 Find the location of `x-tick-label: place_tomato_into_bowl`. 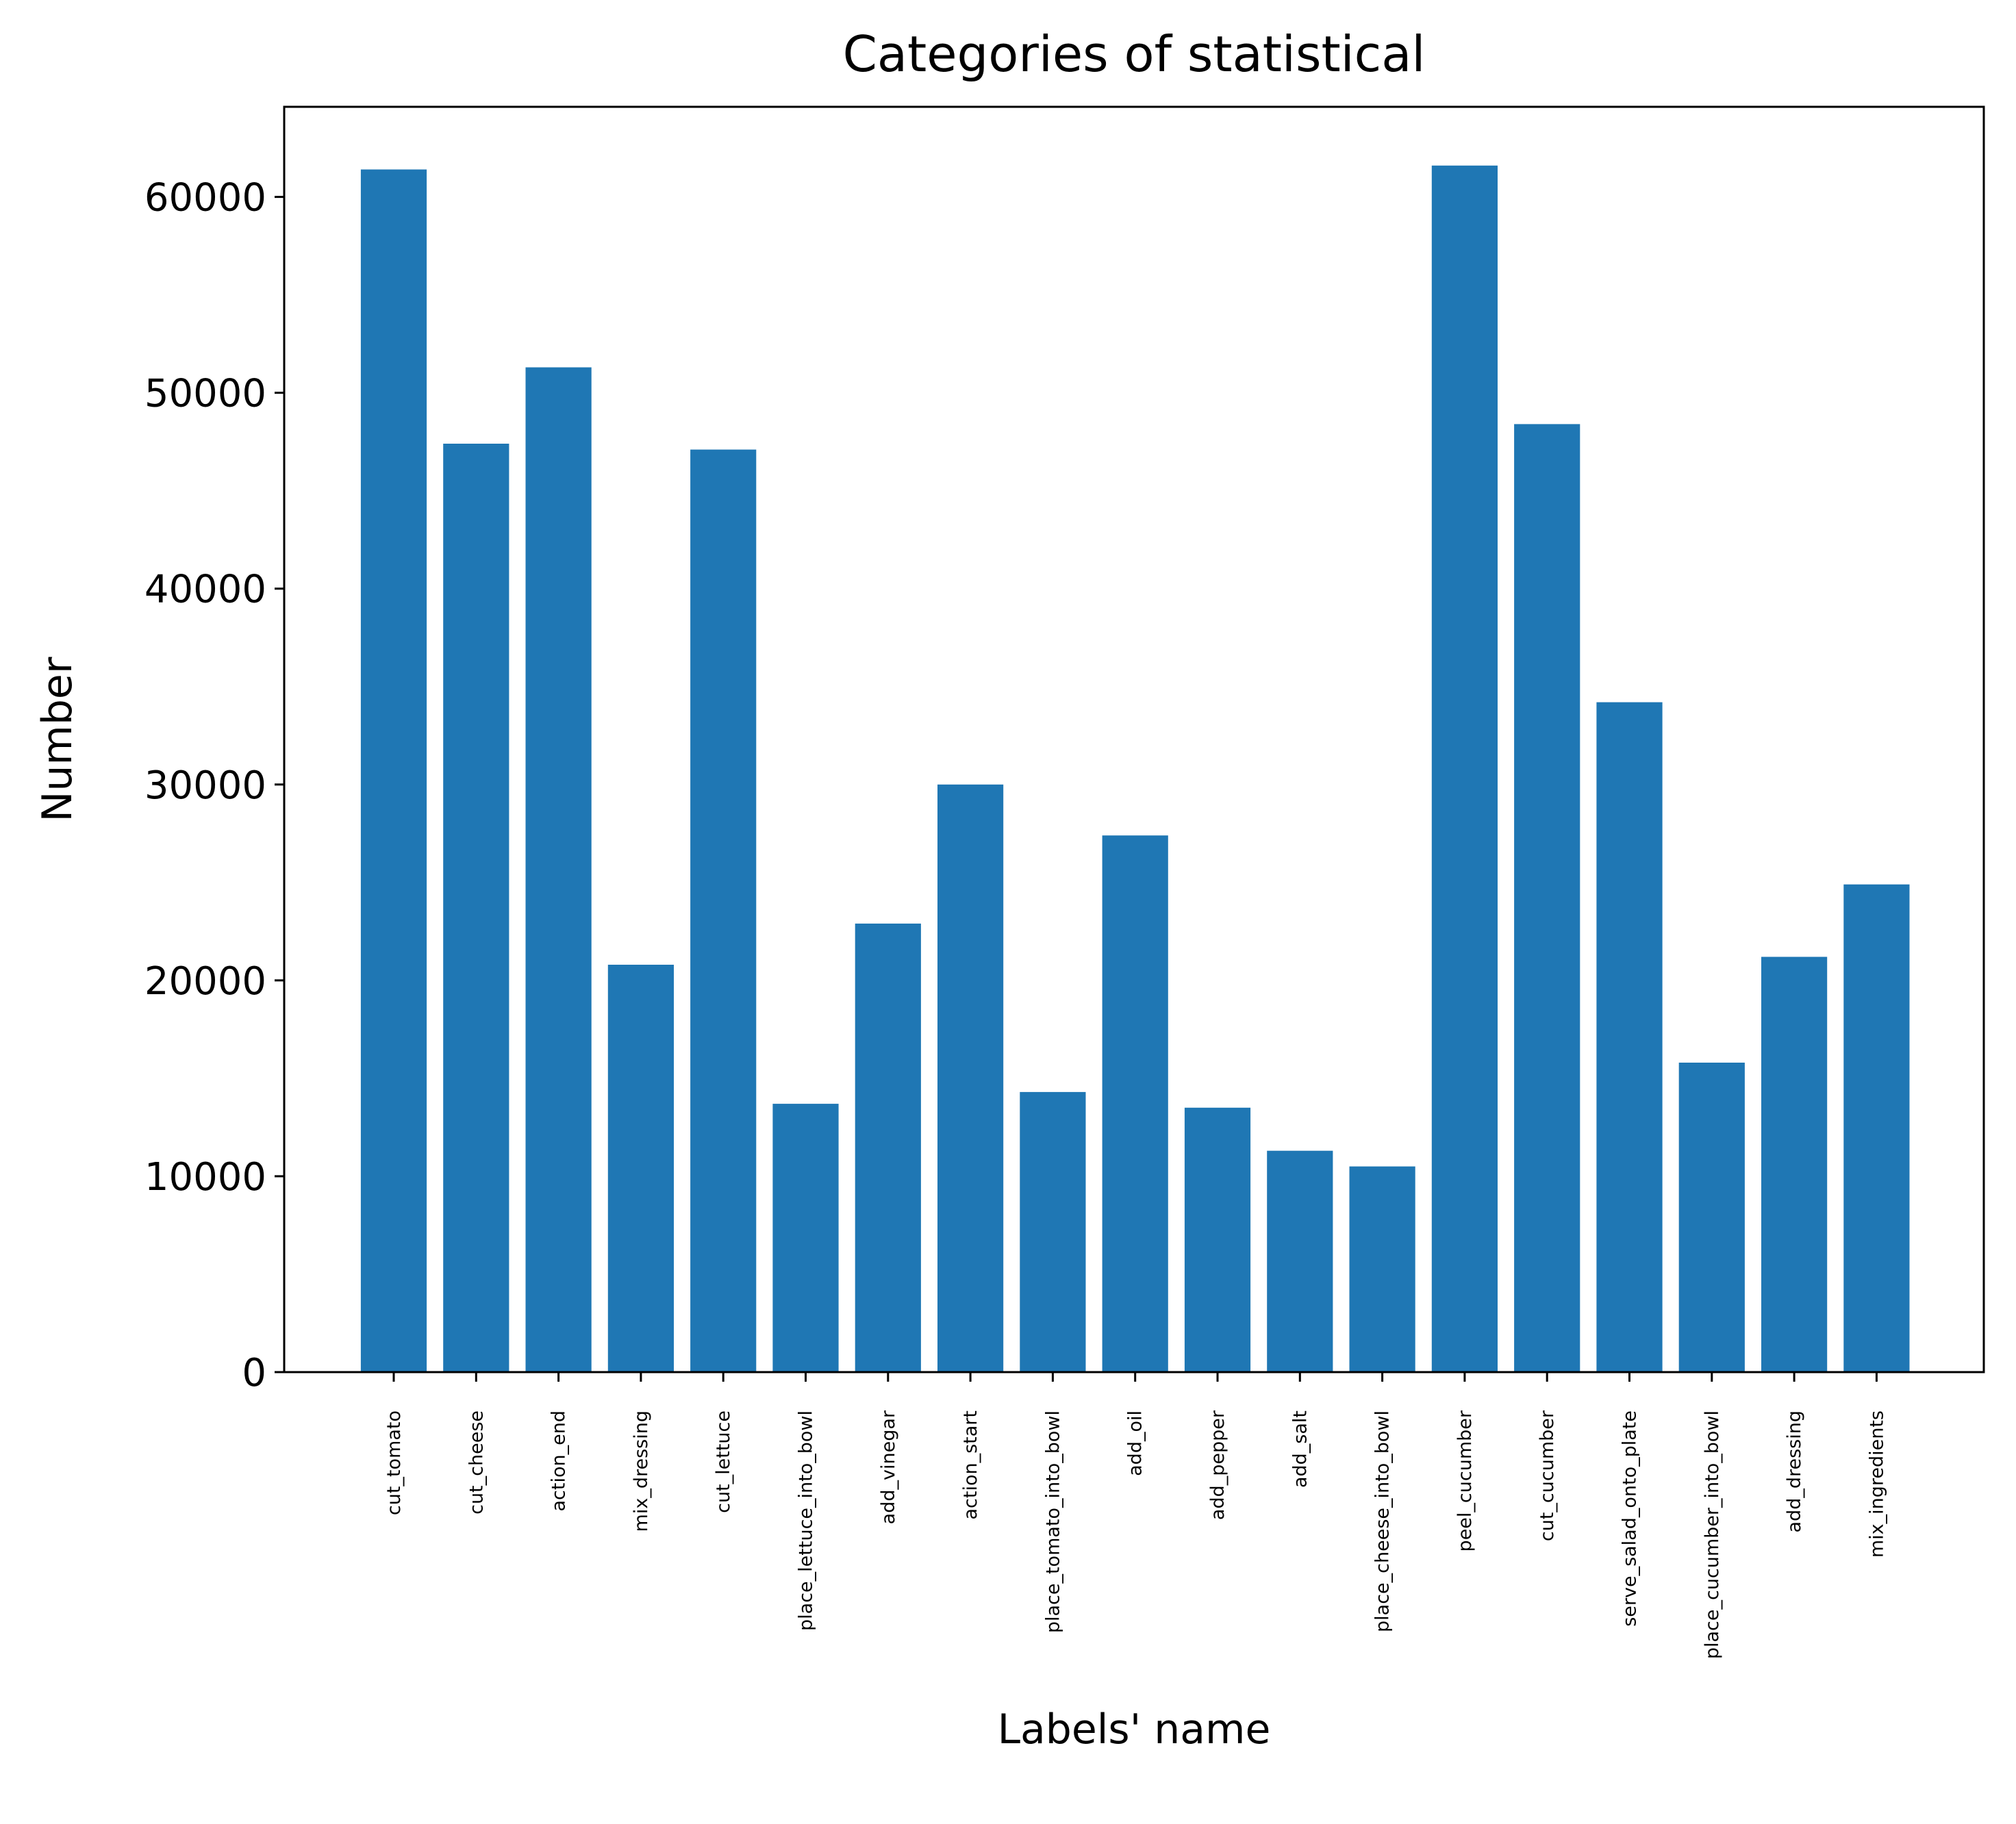

x-tick-label: place_tomato_into_bowl is located at coordinates (1052, 1521).